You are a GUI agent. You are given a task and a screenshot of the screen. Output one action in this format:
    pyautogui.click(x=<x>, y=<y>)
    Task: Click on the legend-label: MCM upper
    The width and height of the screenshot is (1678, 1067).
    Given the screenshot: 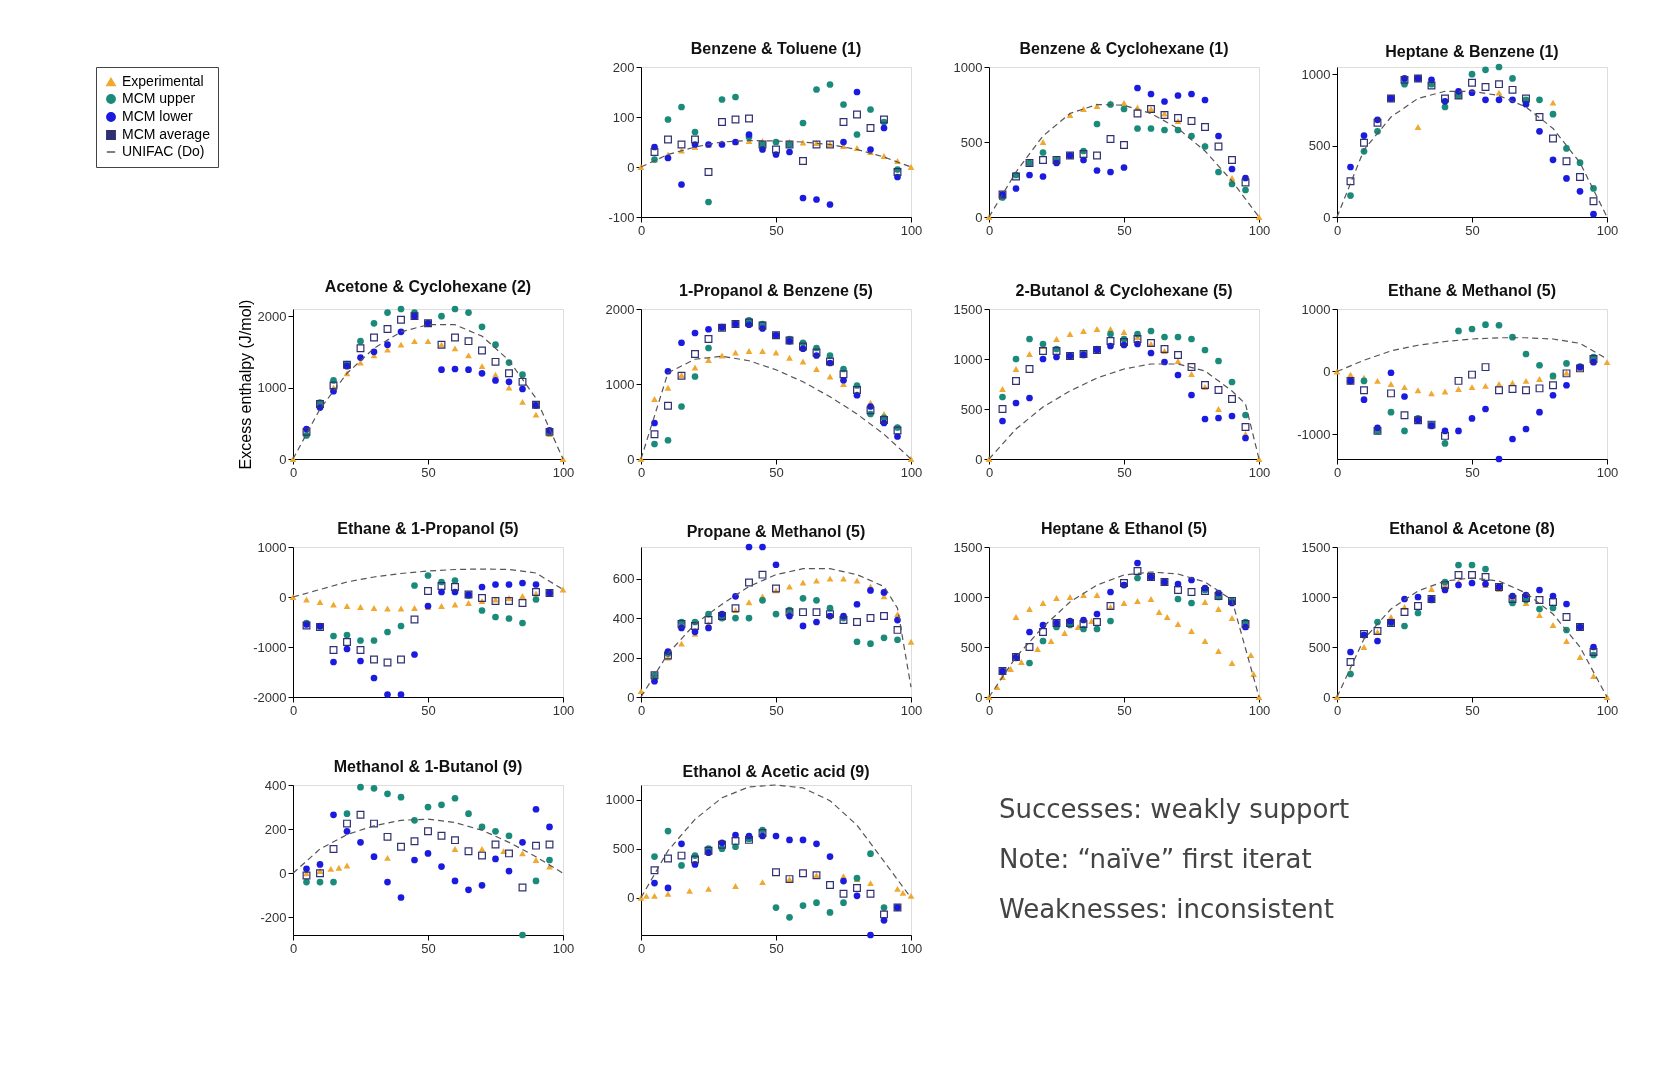 What is the action you would take?
    pyautogui.click(x=159, y=98)
    